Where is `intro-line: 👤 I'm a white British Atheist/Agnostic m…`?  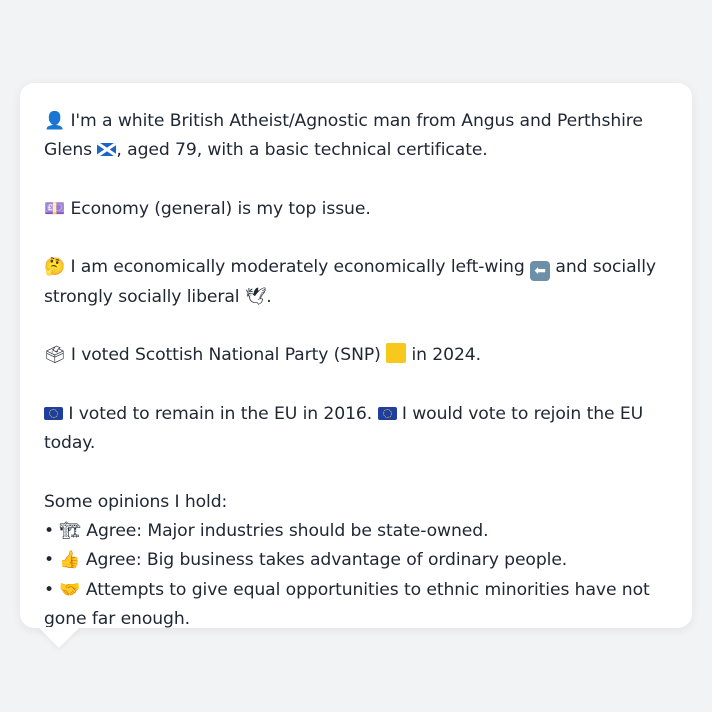
intro-line: 👤 I'm a white British Atheist/Agnostic m… is located at coordinates (358, 136).